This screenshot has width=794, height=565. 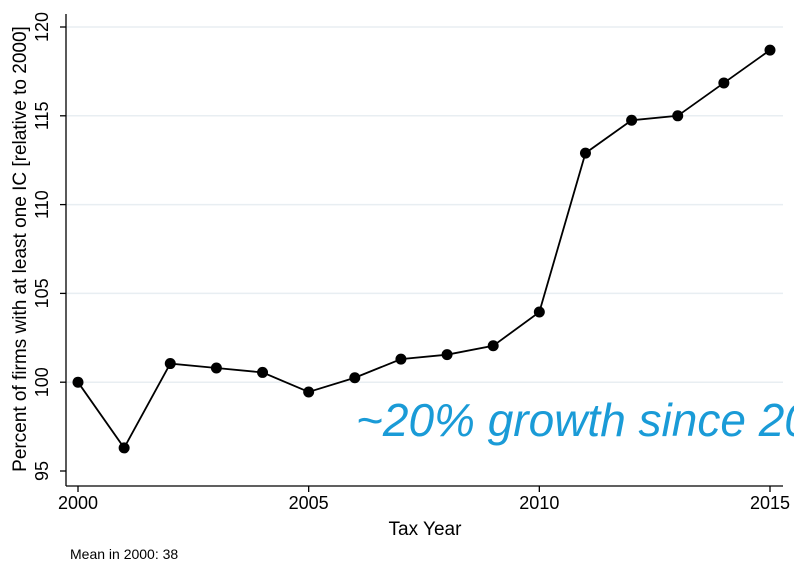 What do you see at coordinates (770, 50) in the screenshot?
I see `data-point-2015` at bounding box center [770, 50].